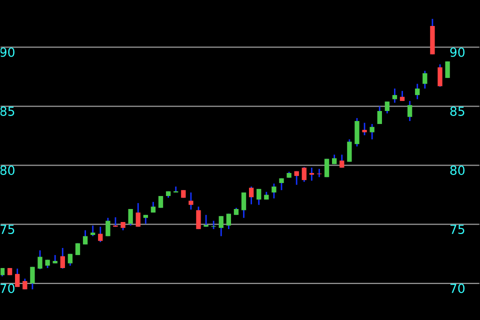 This screenshot has height=320, width=480. I want to click on y-tick-label: 80, so click(7, 170).